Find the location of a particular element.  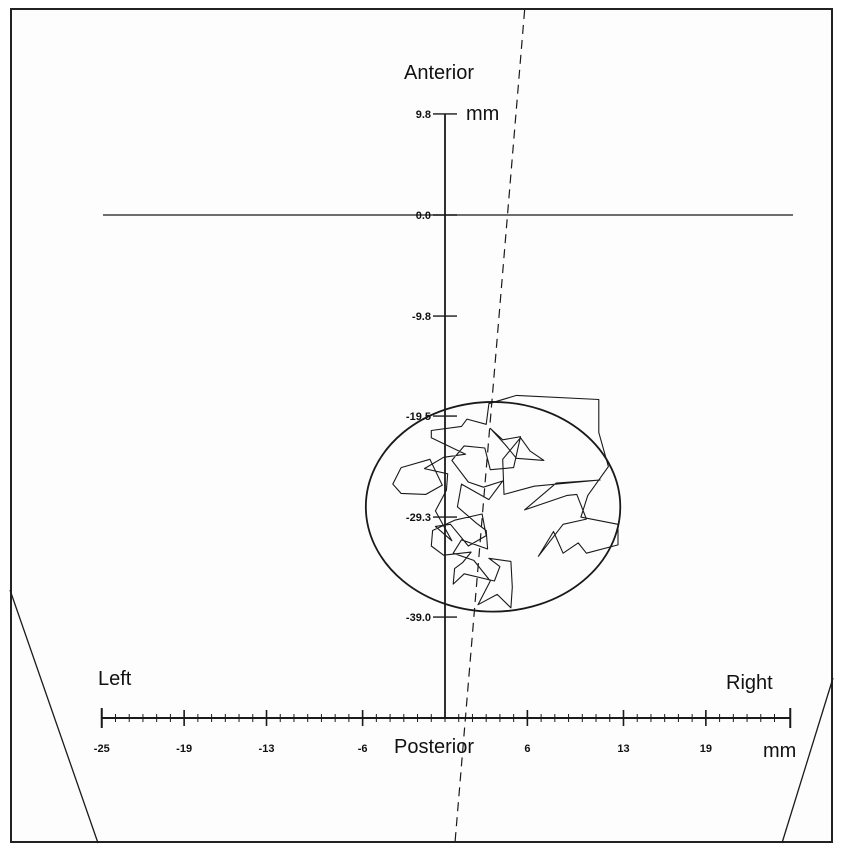

y-tick-label: -39.0 is located at coordinates (418, 618).